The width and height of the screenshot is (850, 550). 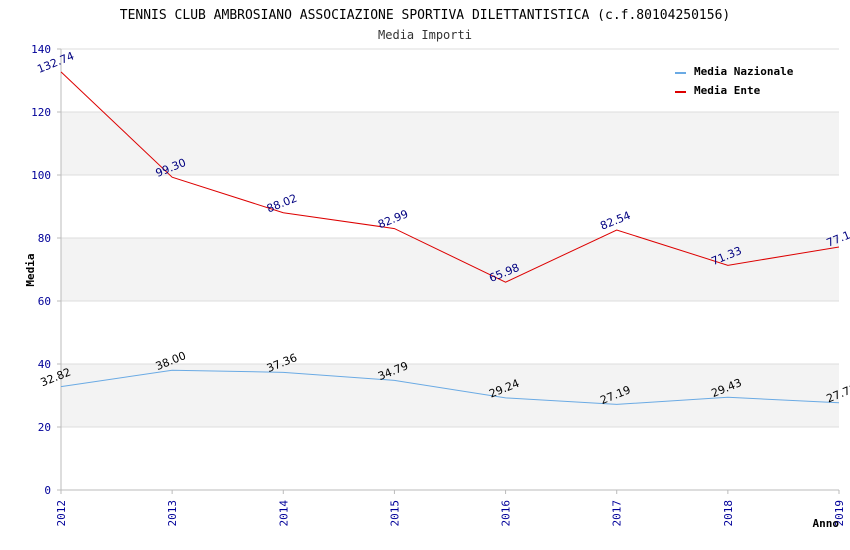 What do you see at coordinates (393, 219) in the screenshot?
I see `data-label: 82.99` at bounding box center [393, 219].